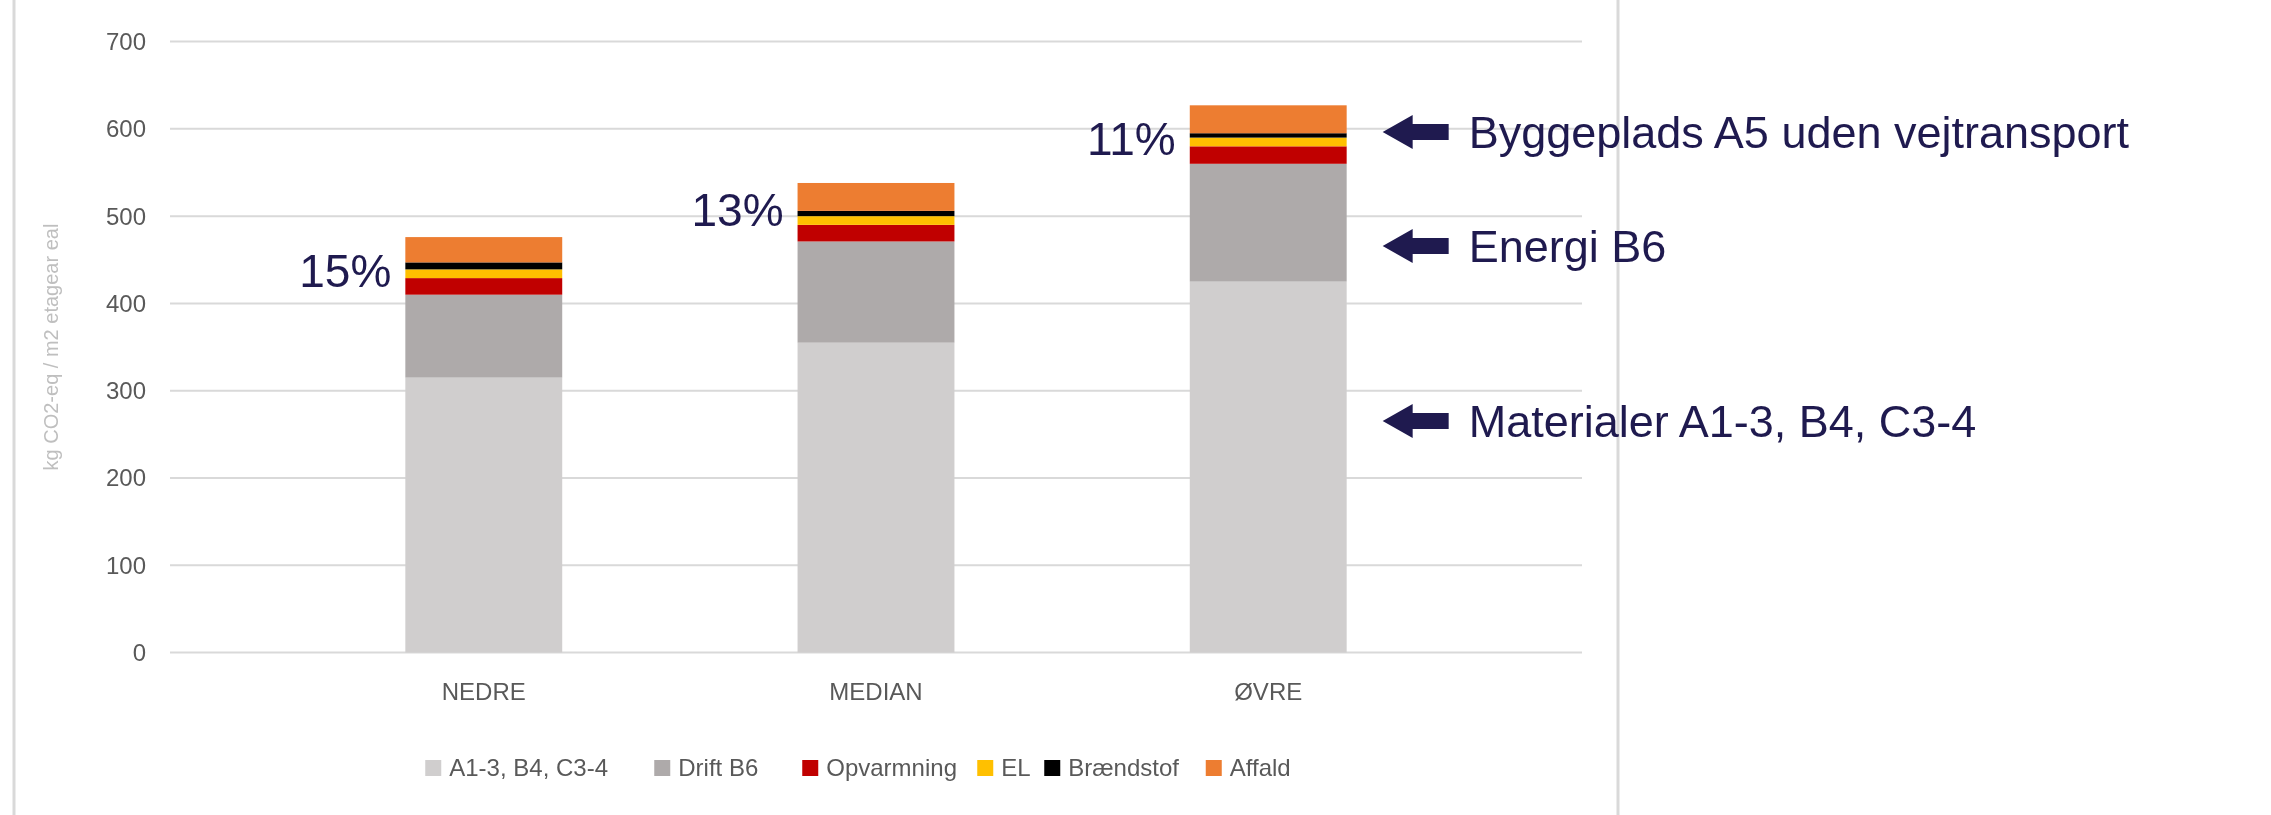 The image size is (2271, 815). Describe the element at coordinates (1567, 246) in the screenshot. I see `annotation: Energi B6` at that location.